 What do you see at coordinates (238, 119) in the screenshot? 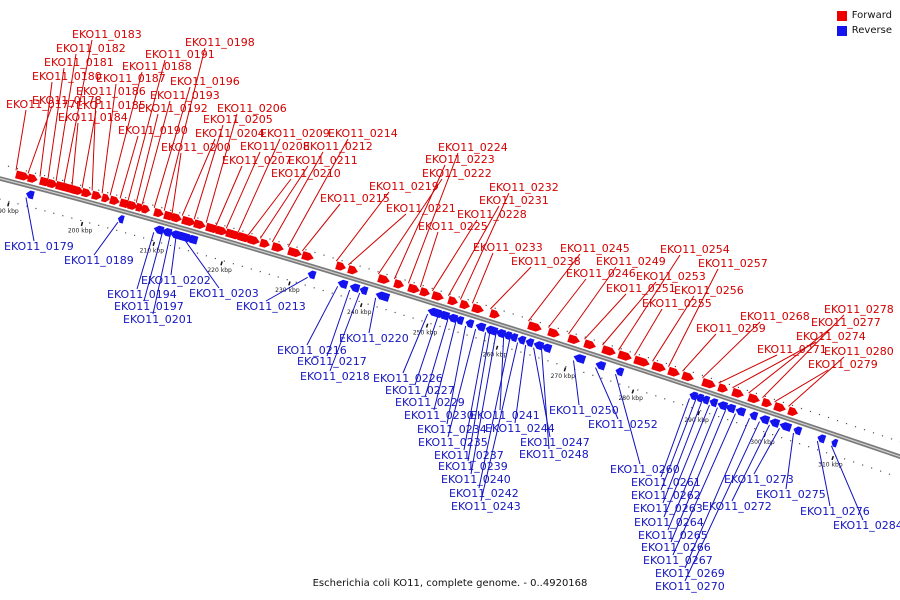
I see `forward-gene-label: EKO11_0205` at bounding box center [238, 119].